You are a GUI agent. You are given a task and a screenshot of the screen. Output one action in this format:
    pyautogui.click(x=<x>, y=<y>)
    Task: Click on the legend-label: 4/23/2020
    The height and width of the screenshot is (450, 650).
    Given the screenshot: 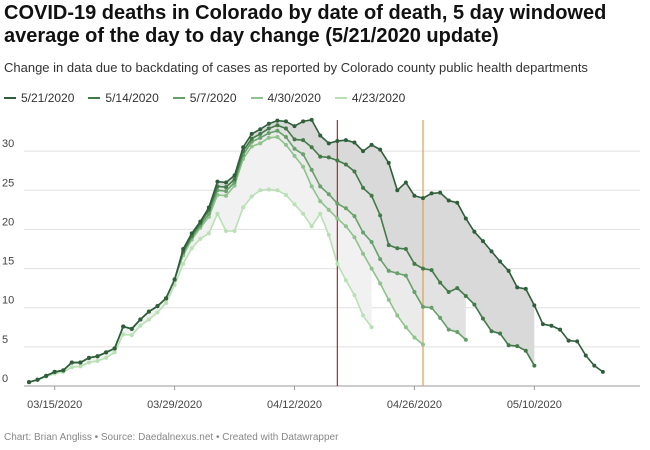 What is the action you would take?
    pyautogui.click(x=378, y=98)
    